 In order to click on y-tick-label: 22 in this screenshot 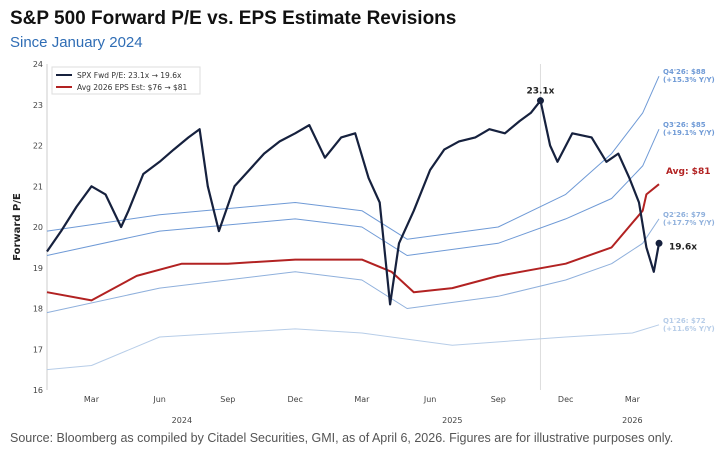, I will do `click(38, 146)`.